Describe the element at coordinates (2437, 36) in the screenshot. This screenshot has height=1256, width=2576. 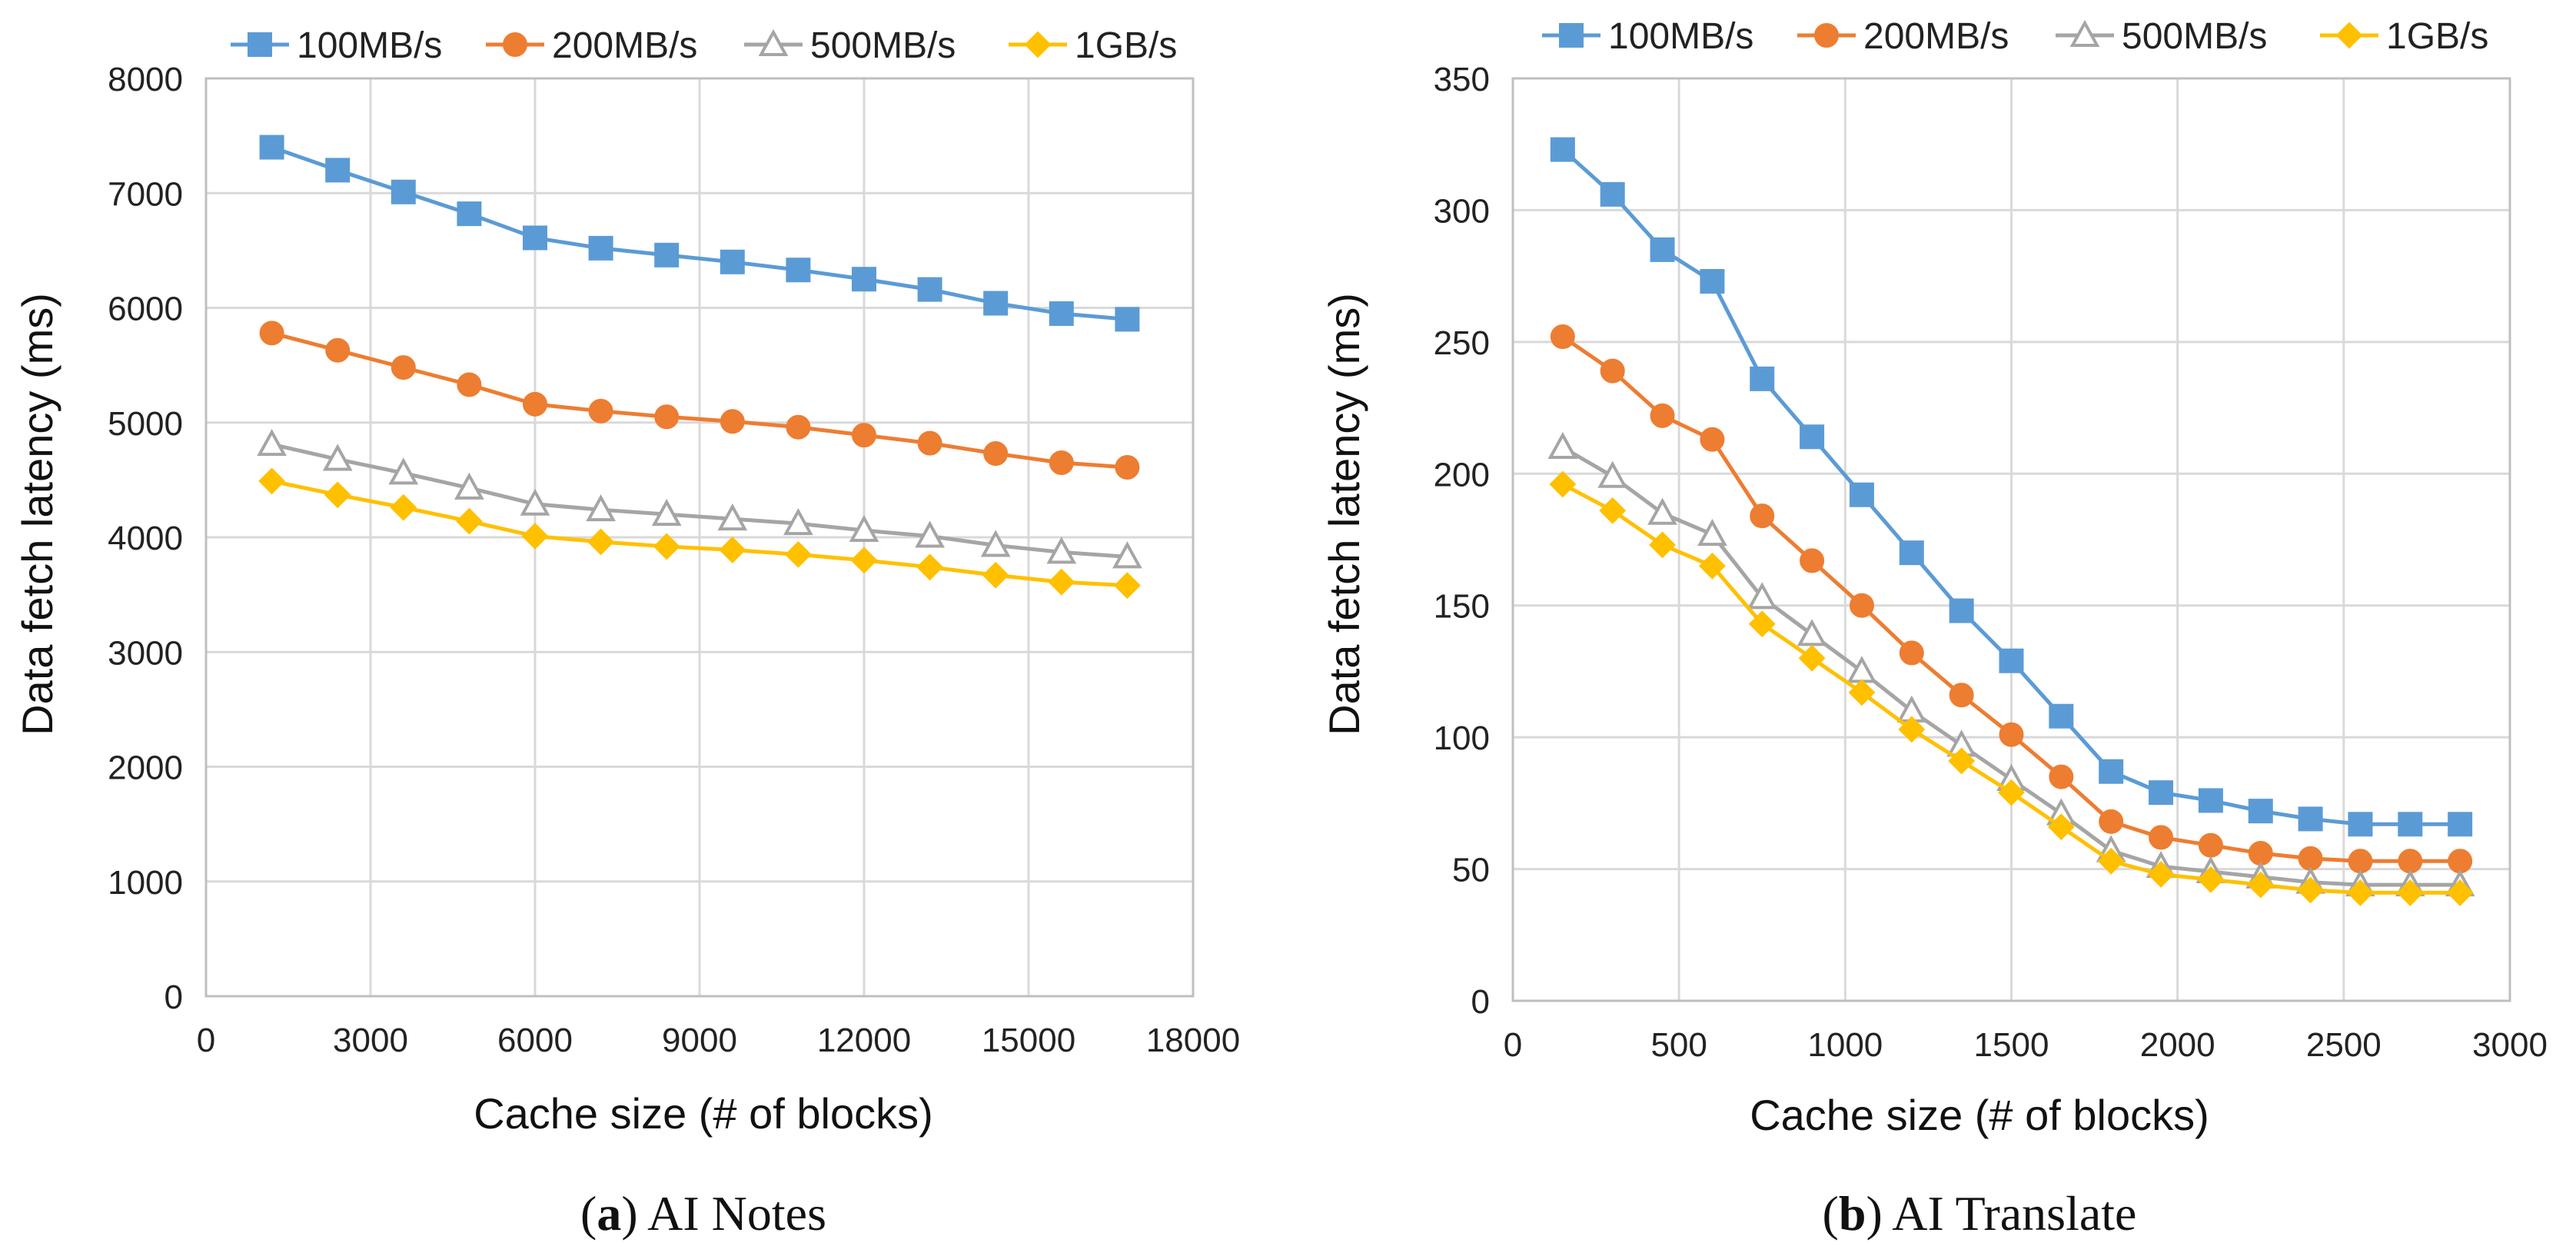
I see `chart-b-legend-label: 1GB/s` at that location.